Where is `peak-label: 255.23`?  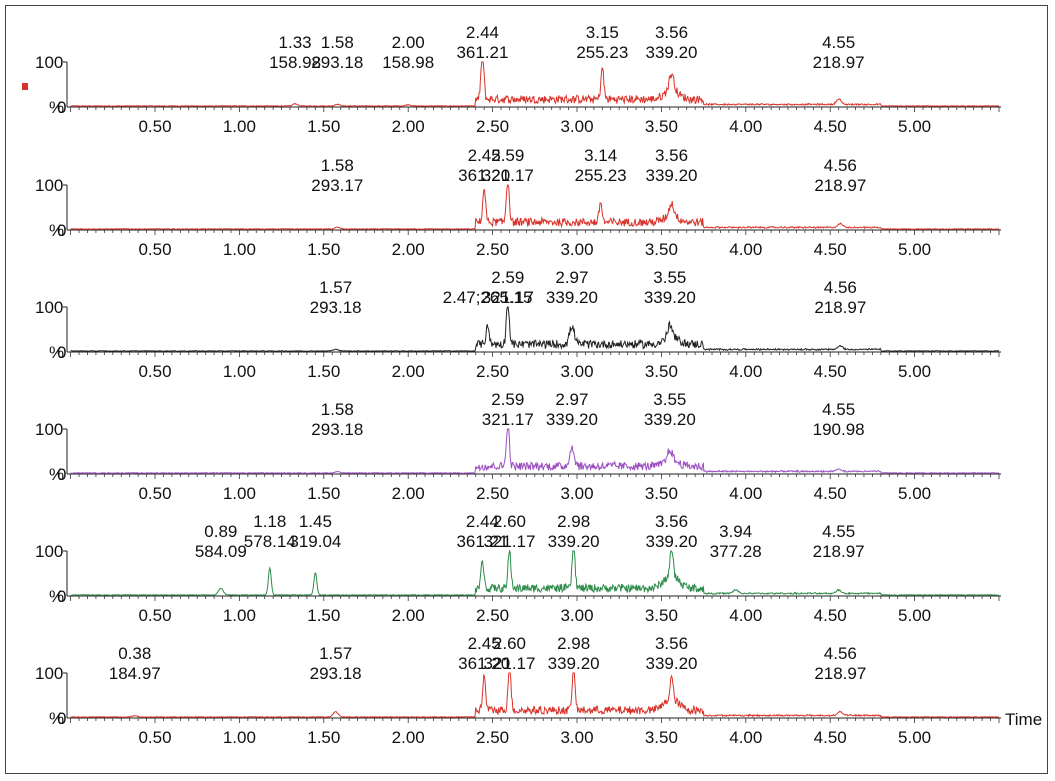
peak-label: 255.23 is located at coordinates (601, 175).